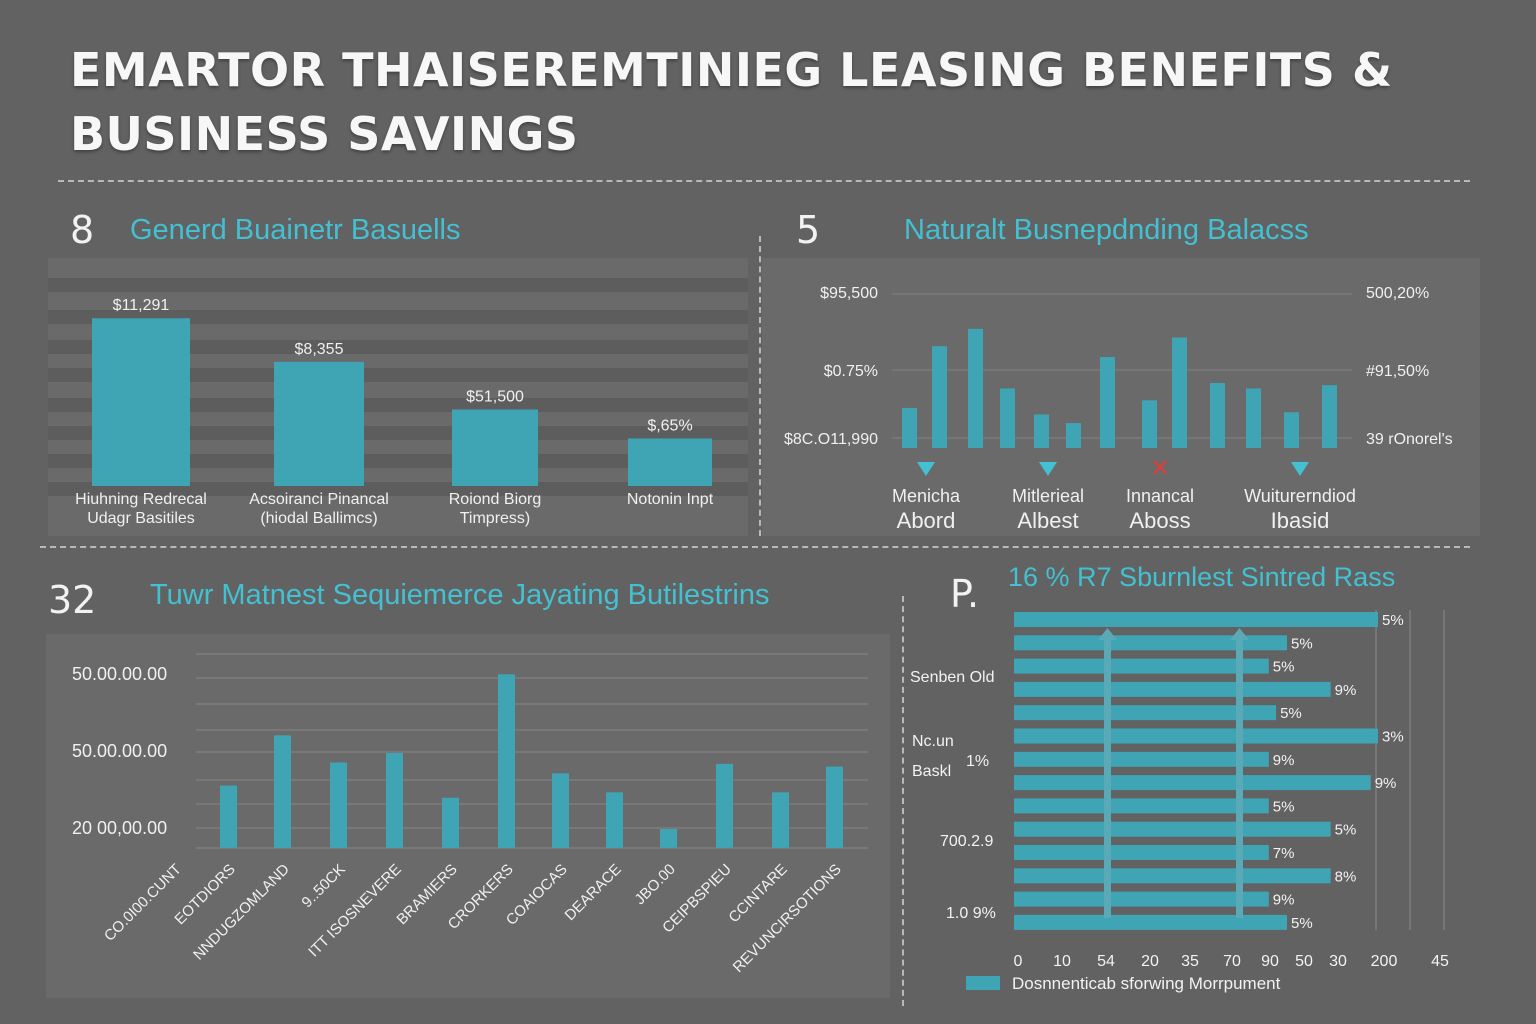 The height and width of the screenshot is (1024, 1536). What do you see at coordinates (1048, 496) in the screenshot?
I see `panel2-group-label: Mitlerieal` at bounding box center [1048, 496].